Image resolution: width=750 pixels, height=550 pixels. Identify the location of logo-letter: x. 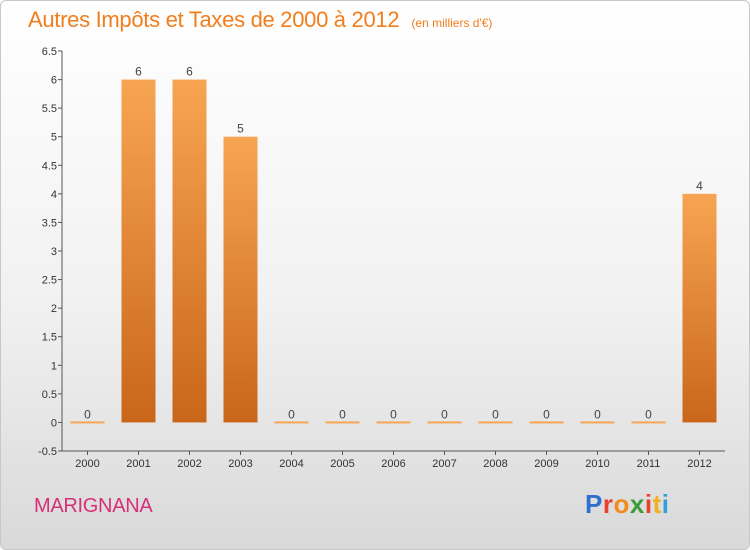
(637, 504).